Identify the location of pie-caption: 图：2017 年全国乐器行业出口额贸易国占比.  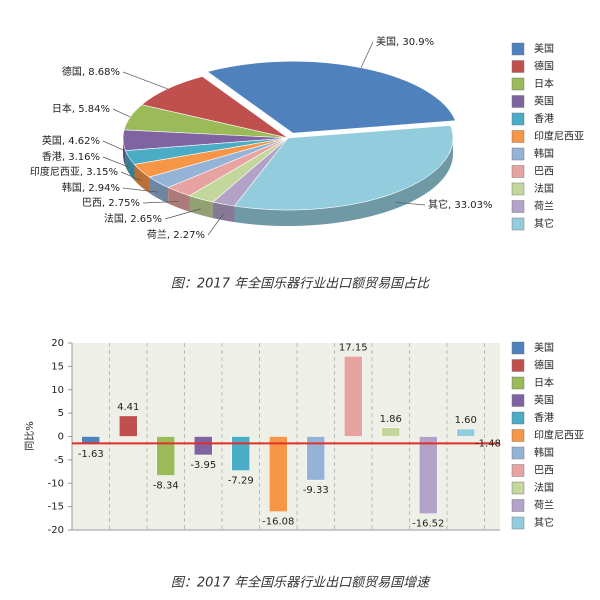
(300, 284).